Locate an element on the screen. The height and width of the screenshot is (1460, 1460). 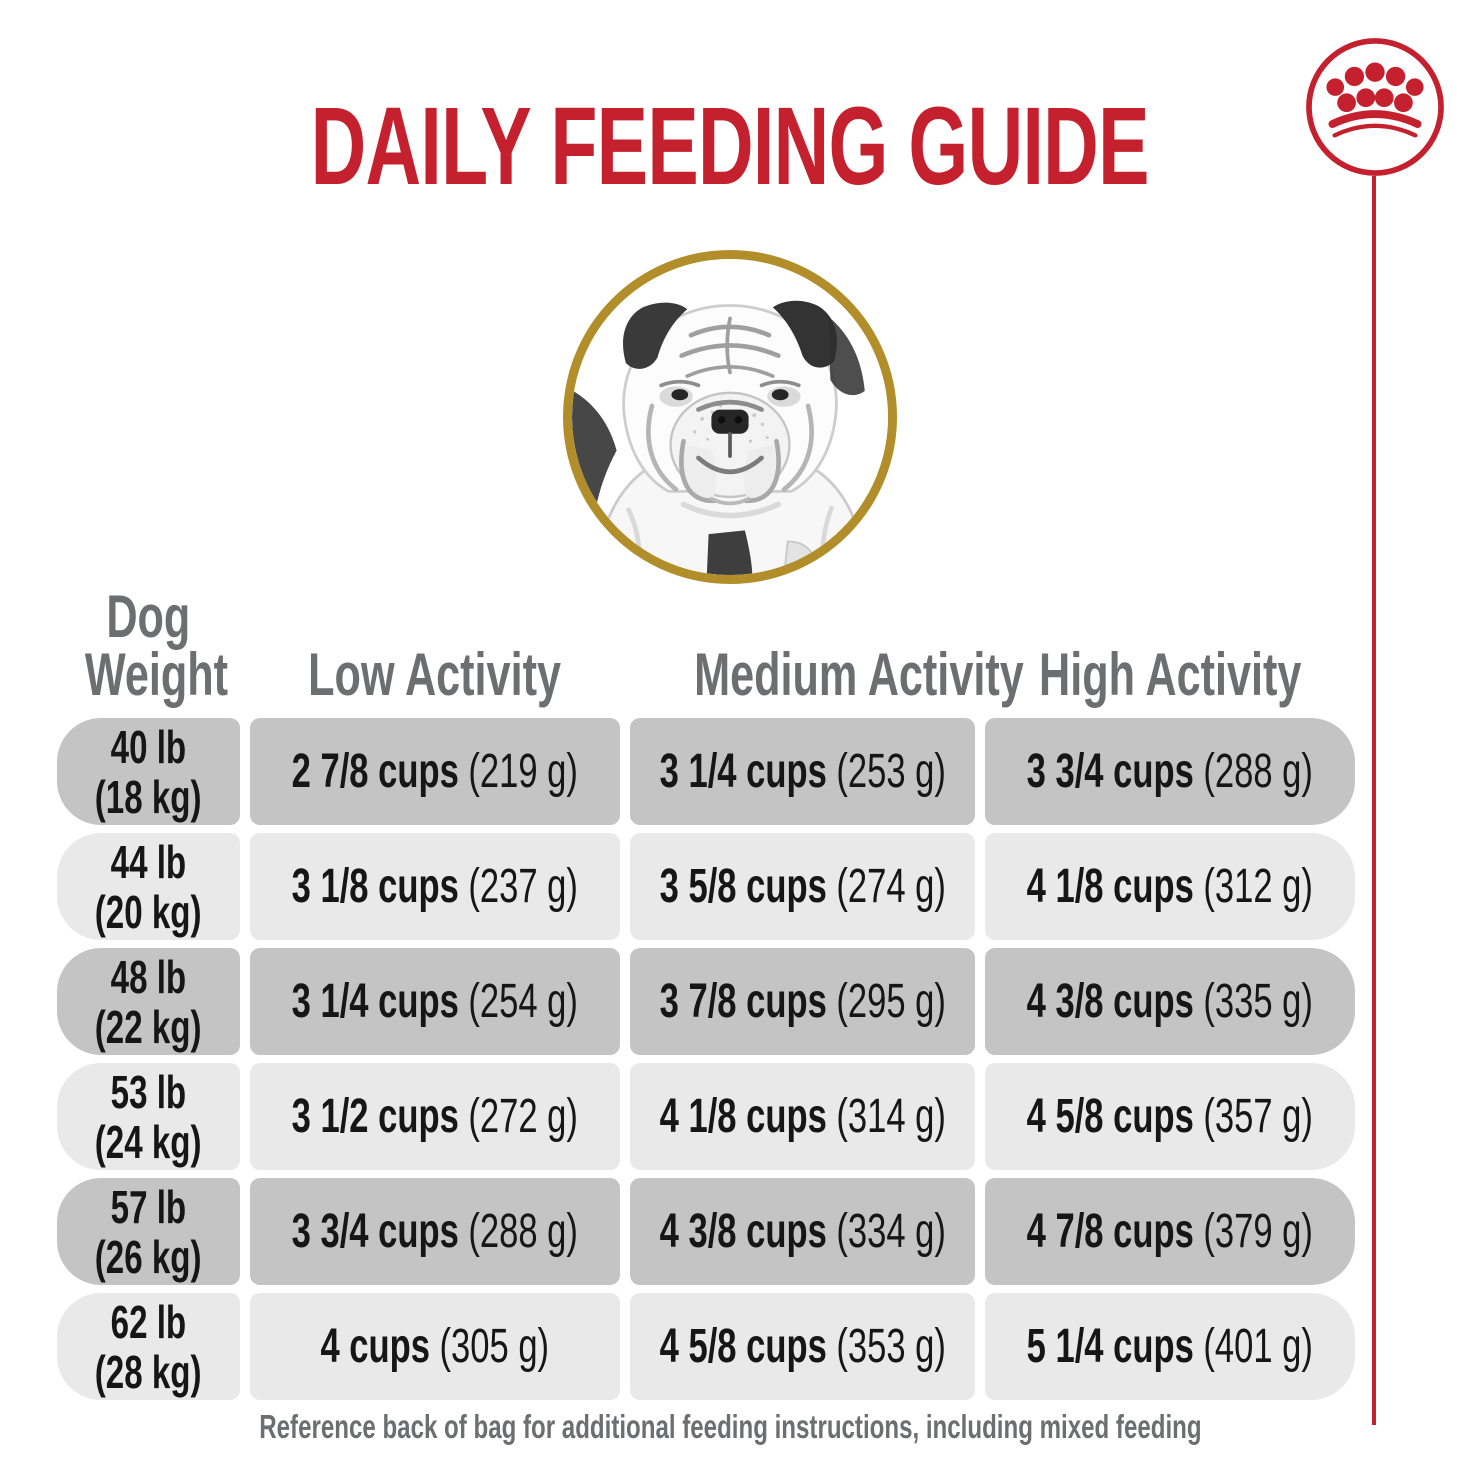
header-high-activity: High Activity is located at coordinates (1170, 674).